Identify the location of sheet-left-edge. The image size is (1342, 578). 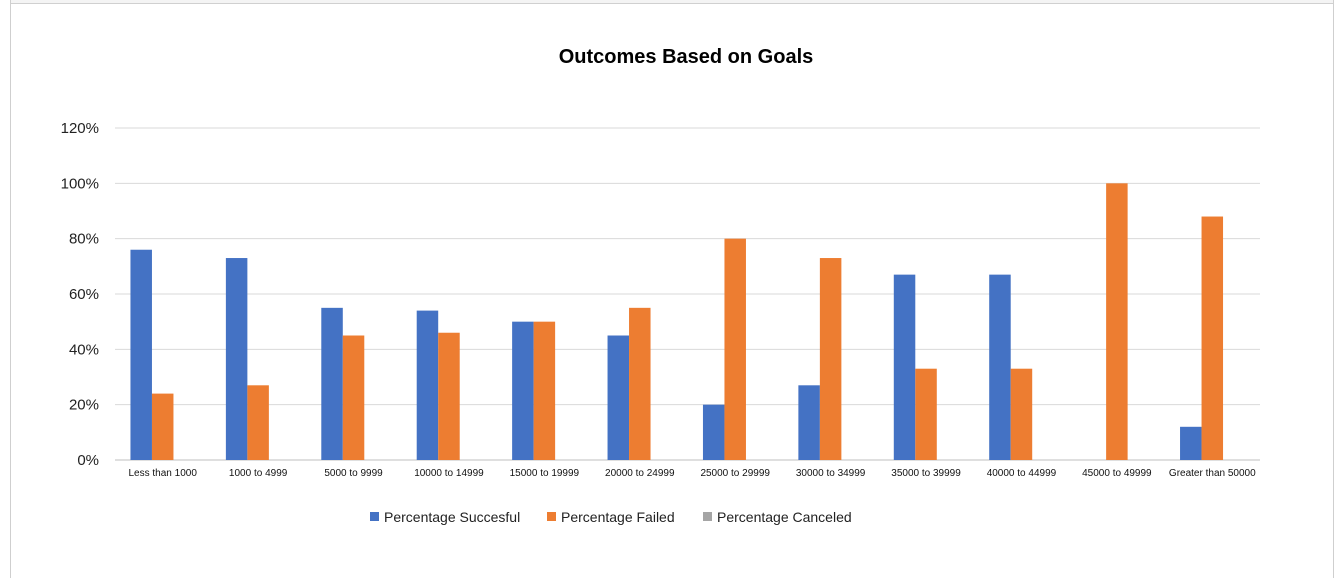
(5, 289).